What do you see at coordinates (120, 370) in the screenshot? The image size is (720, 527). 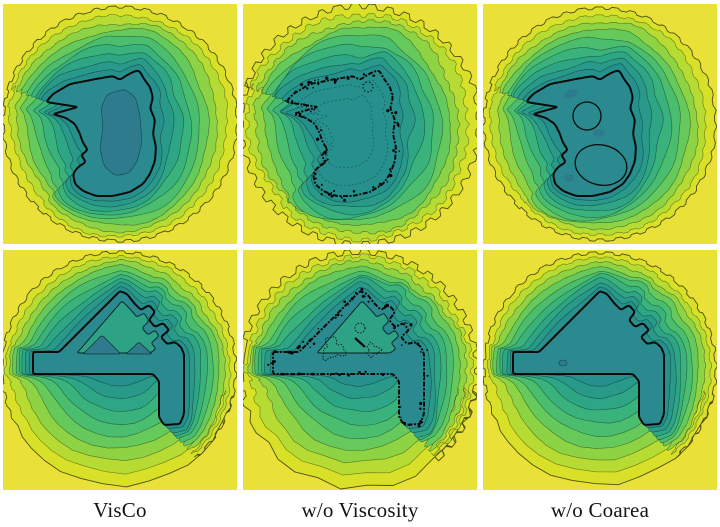 I see `contour-panel-visco-wrench` at bounding box center [120, 370].